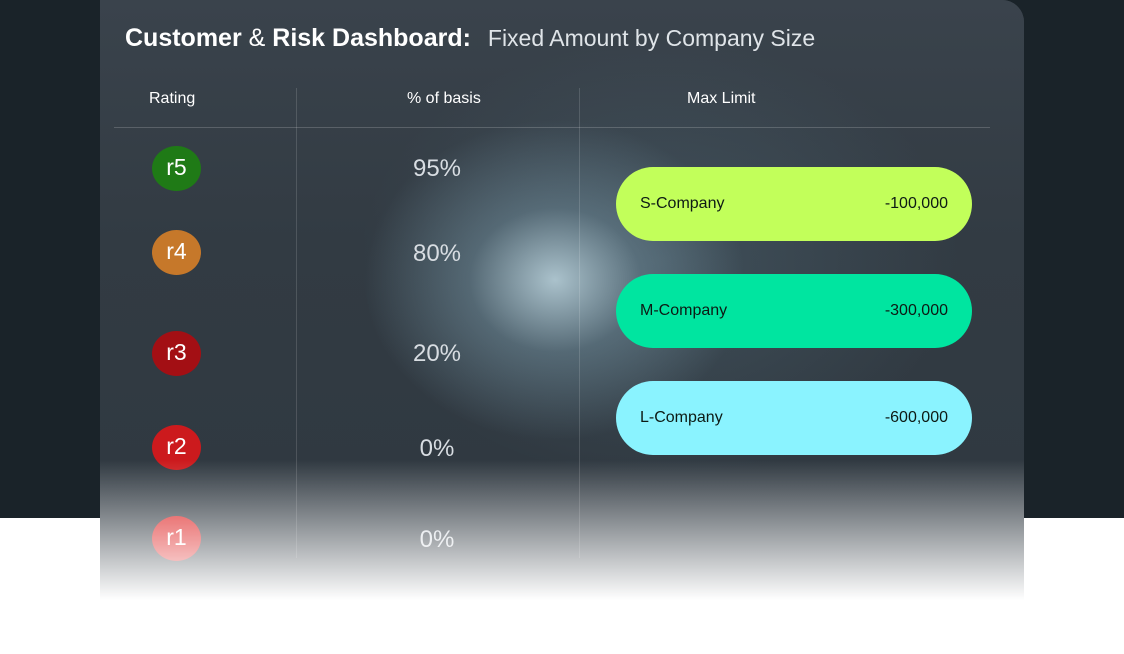 The width and height of the screenshot is (1124, 654). Describe the element at coordinates (651, 38) in the screenshot. I see `page-subtitle: Fixed Amount by Company Size` at that location.